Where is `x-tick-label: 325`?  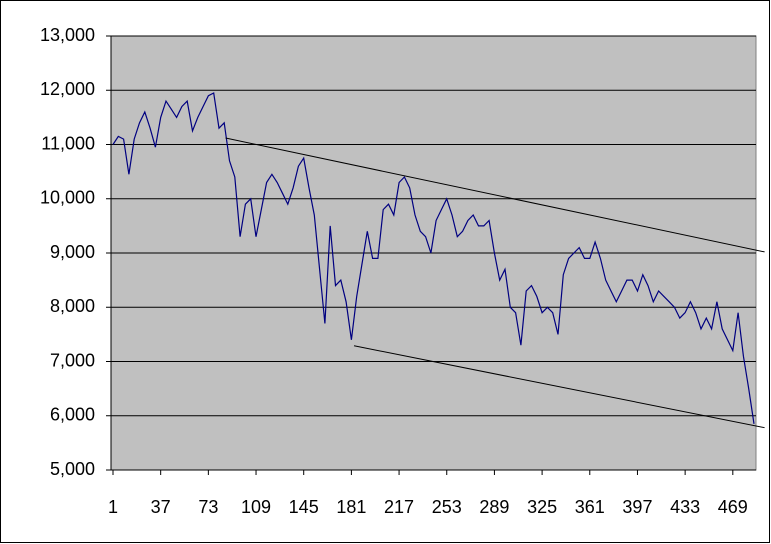 x-tick-label: 325 is located at coordinates (542, 507).